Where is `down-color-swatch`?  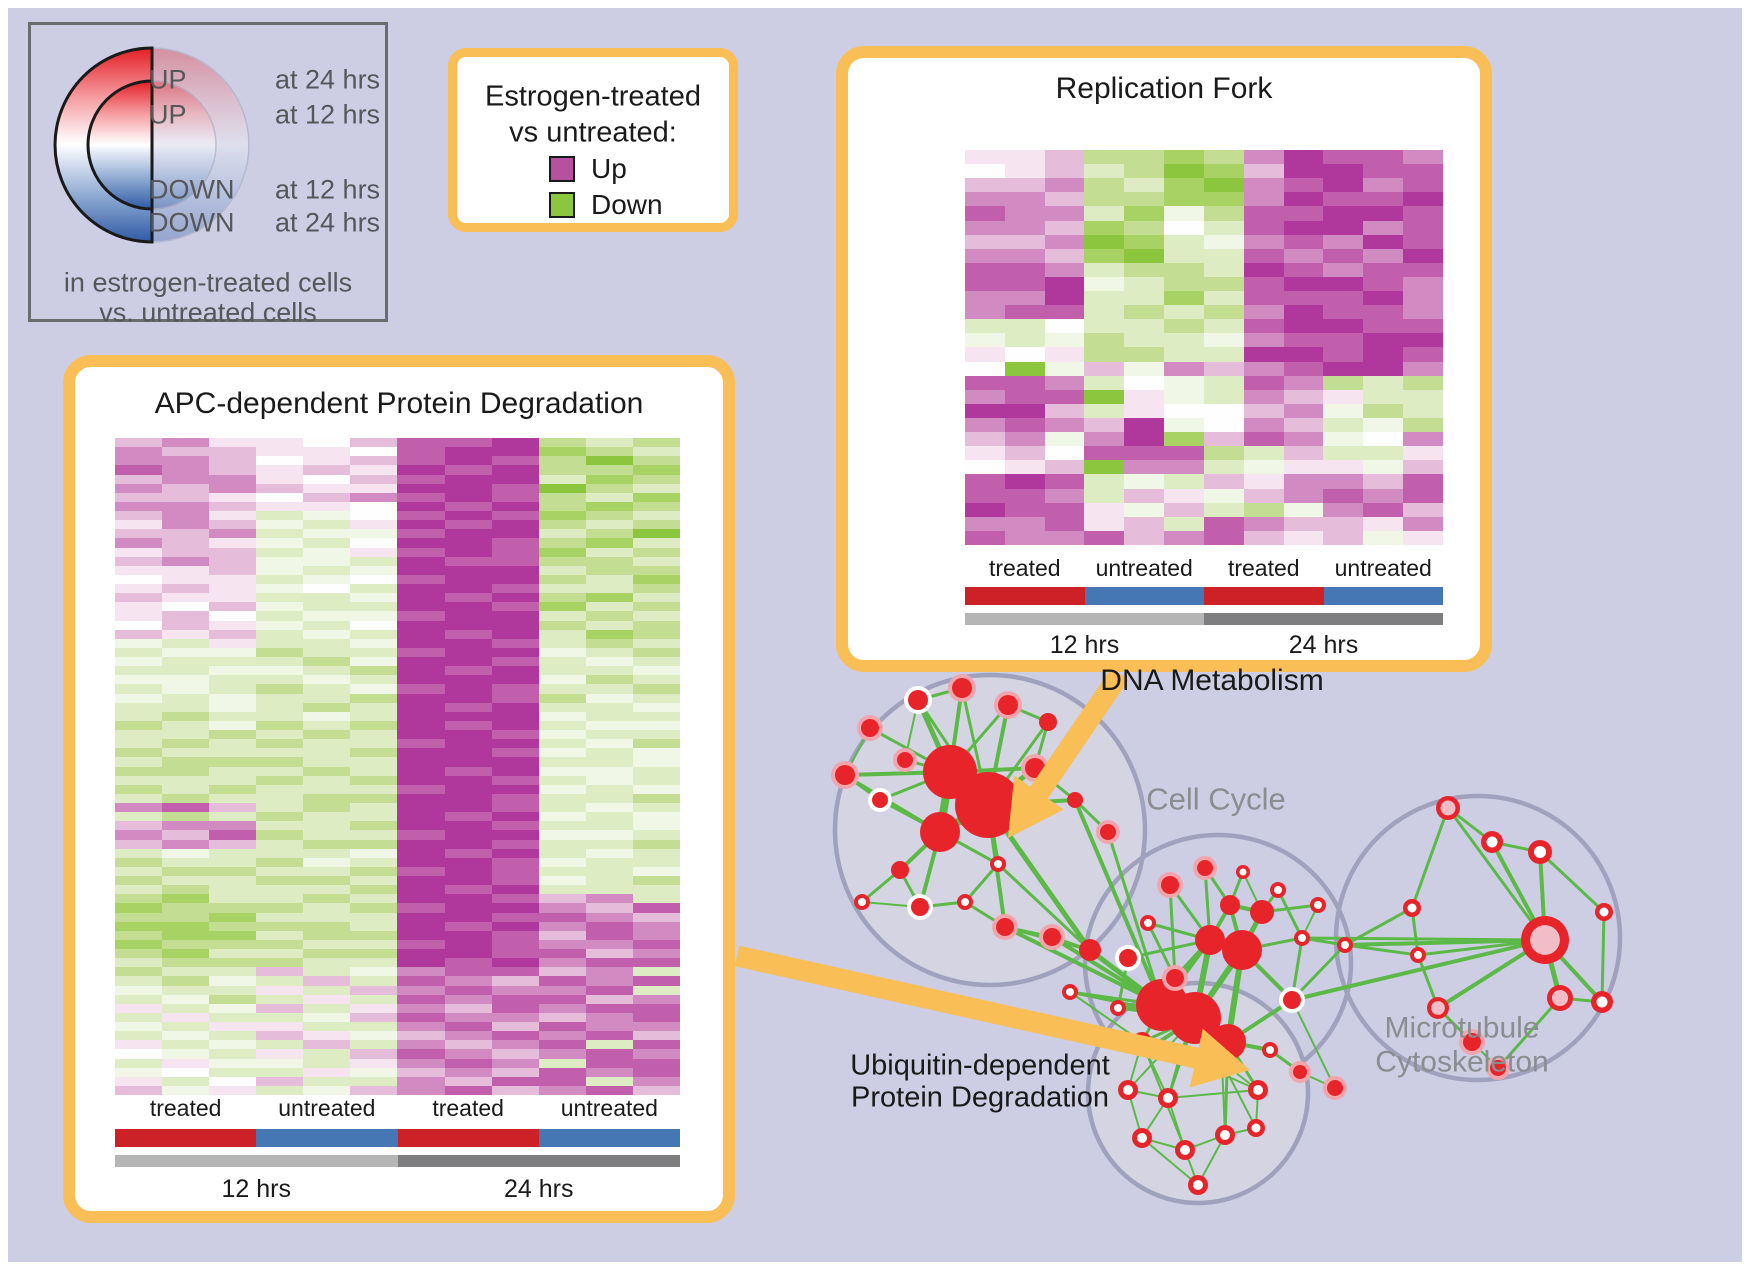
down-color-swatch is located at coordinates (562, 205).